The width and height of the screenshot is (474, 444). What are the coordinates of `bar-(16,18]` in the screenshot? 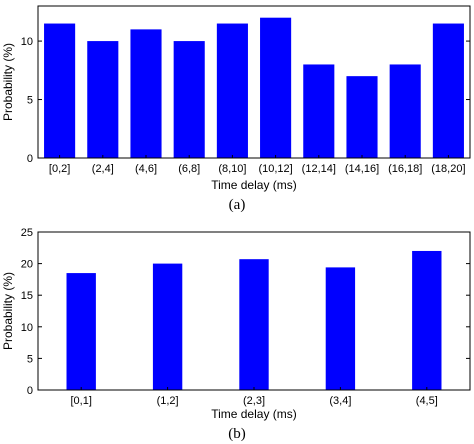 It's located at (405, 111).